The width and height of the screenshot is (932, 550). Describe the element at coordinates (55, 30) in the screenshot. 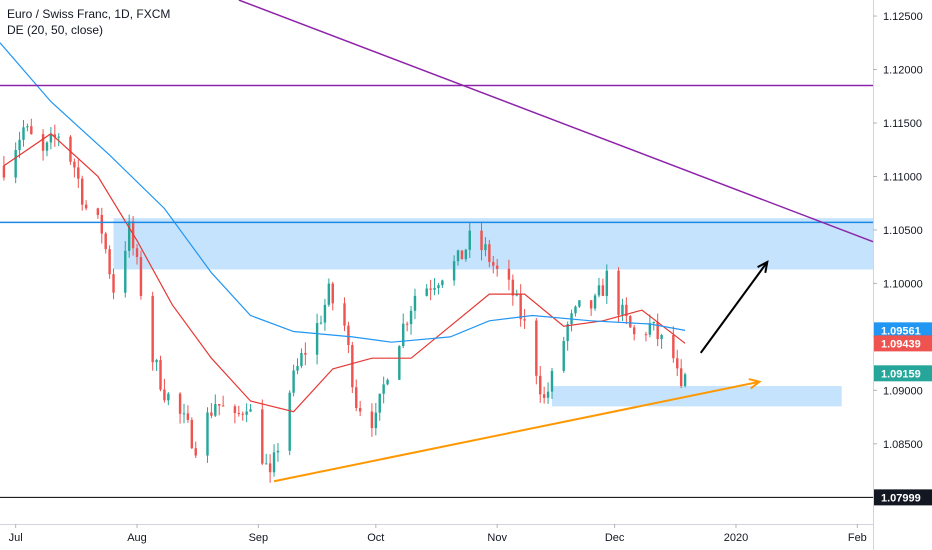

I see `indicator-label: DE (20, 50, close)` at that location.